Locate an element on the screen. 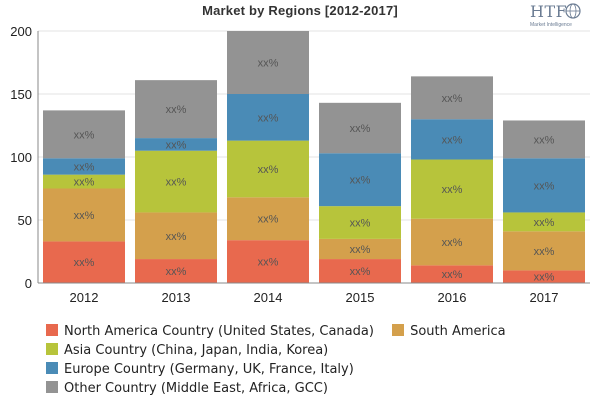 This screenshot has height=400, width=600. legend-row-4: Other Country (Middle East, Africa, GCC) is located at coordinates (321, 388).